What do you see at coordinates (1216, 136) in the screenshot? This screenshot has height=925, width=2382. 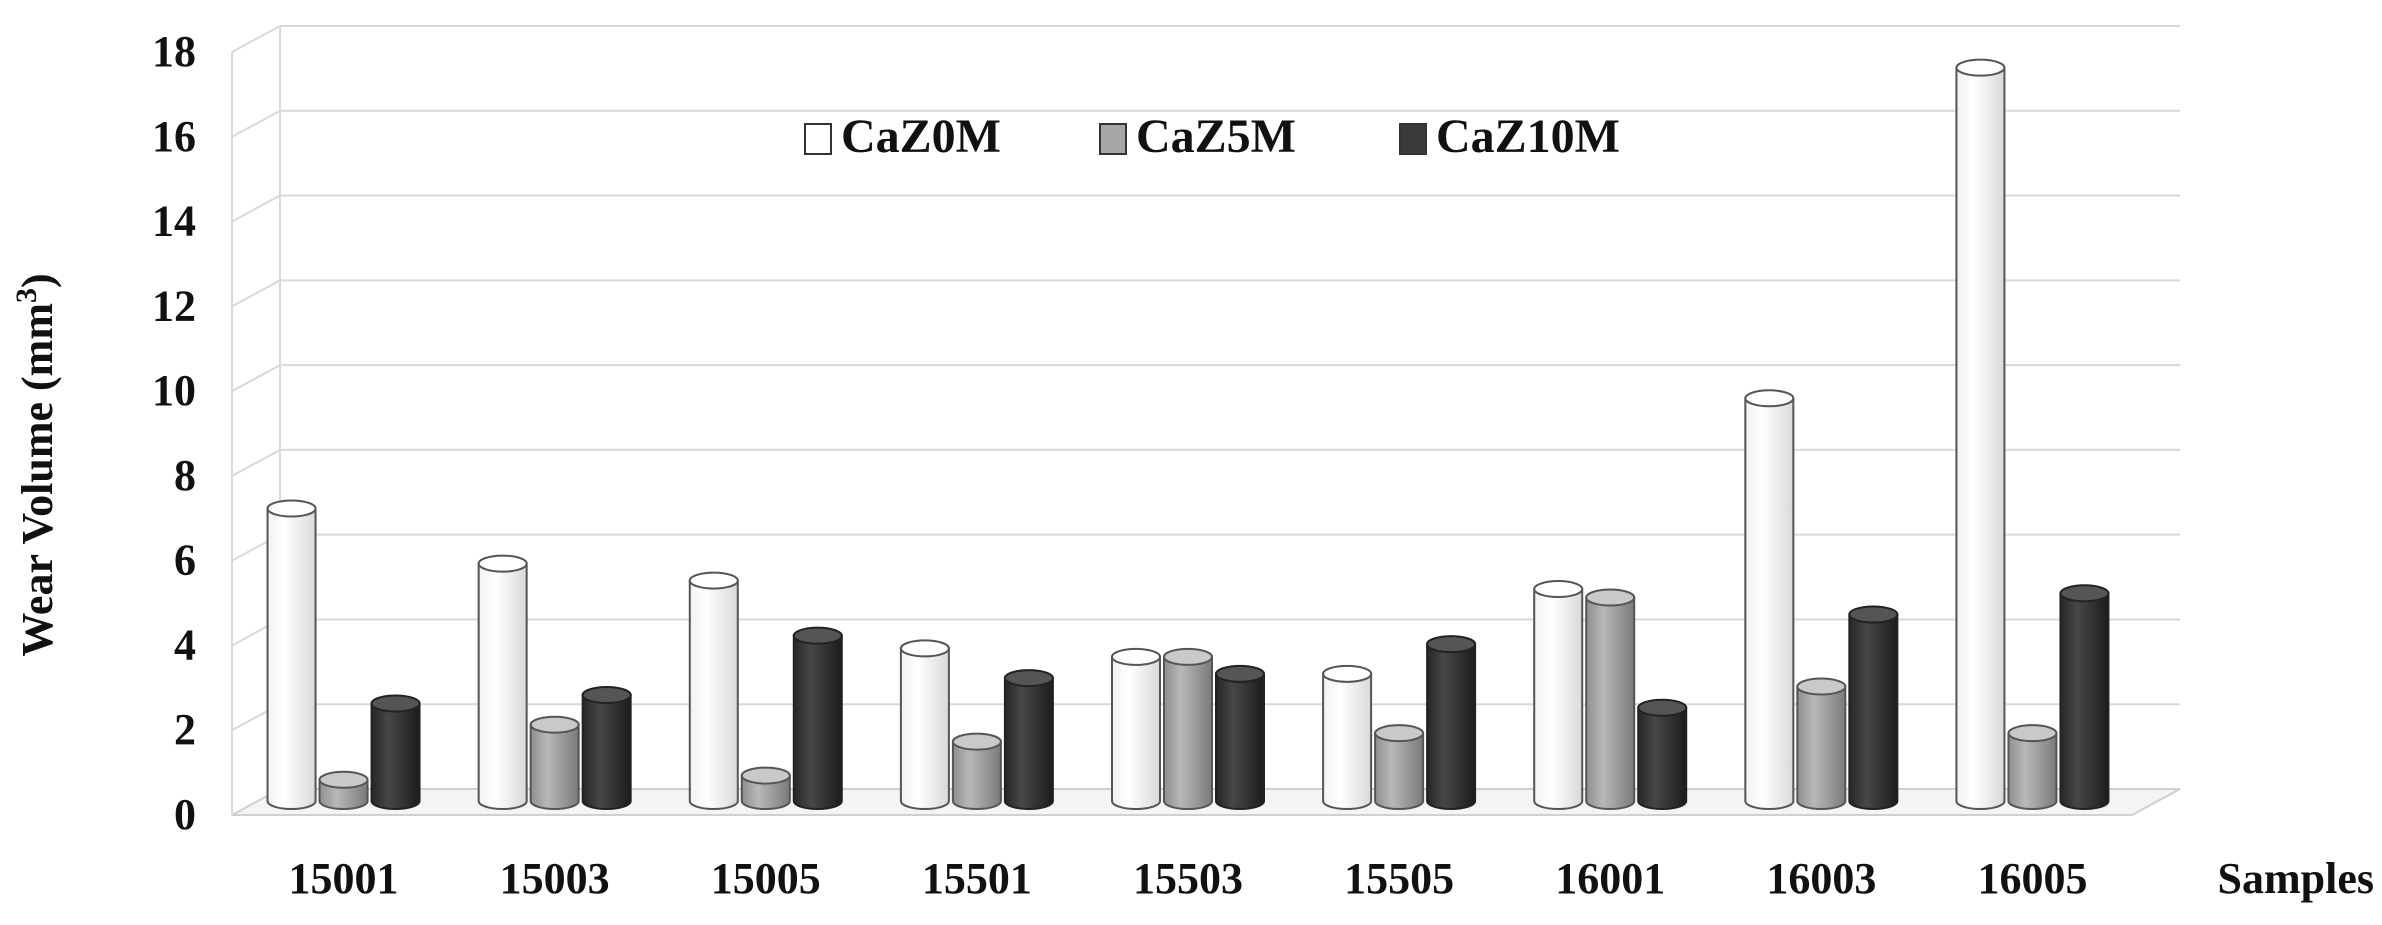 I see `legend-label-CaZ5M: CaZ5M` at bounding box center [1216, 136].